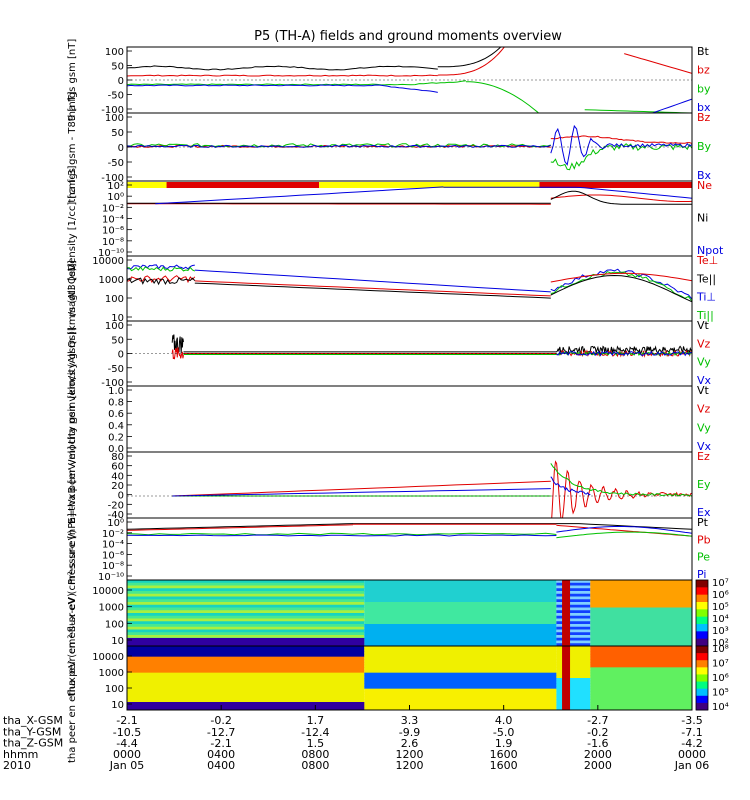 This screenshot has height=800, width=750. Describe the element at coordinates (72, 218) in the screenshot. I see `y-axis-label: Density [1/cc] [cm-3]` at that location.